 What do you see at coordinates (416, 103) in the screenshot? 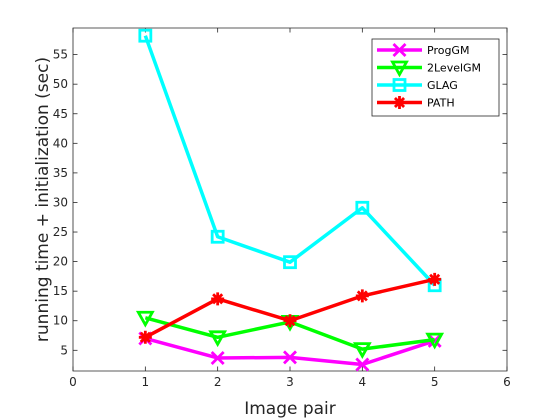
I see `legend-entry-path: PATH` at bounding box center [416, 103].